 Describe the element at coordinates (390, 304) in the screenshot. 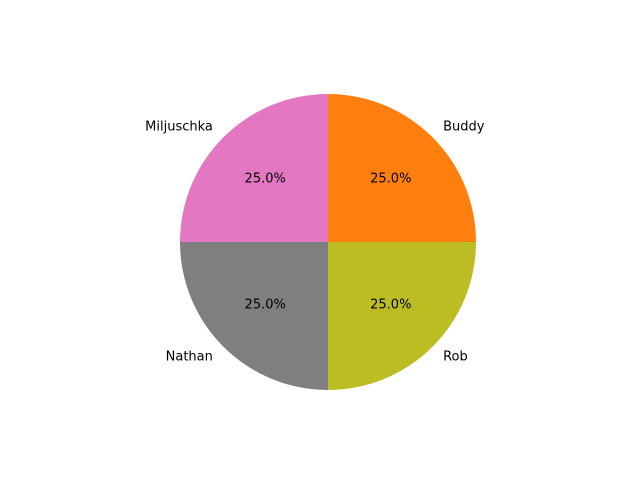

I see `percent-label-rob: 25.0%` at that location.